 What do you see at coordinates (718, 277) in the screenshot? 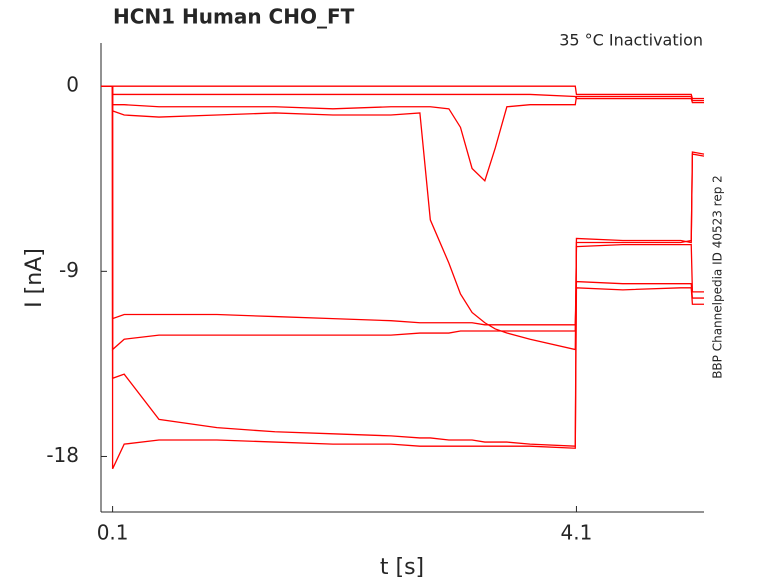
I see `side-label: BBP Channelpedia ID 40523 rep 2` at bounding box center [718, 277].